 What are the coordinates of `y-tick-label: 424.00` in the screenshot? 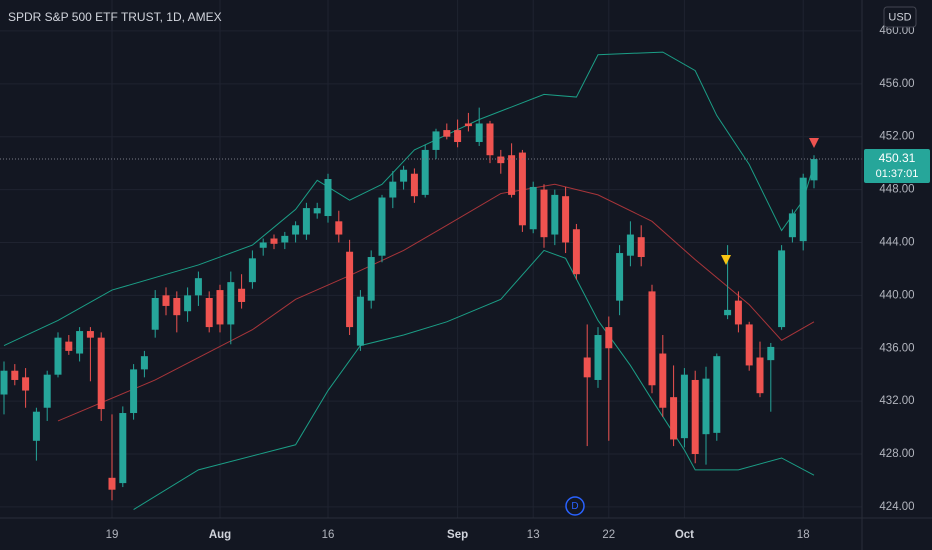 It's located at (896, 507).